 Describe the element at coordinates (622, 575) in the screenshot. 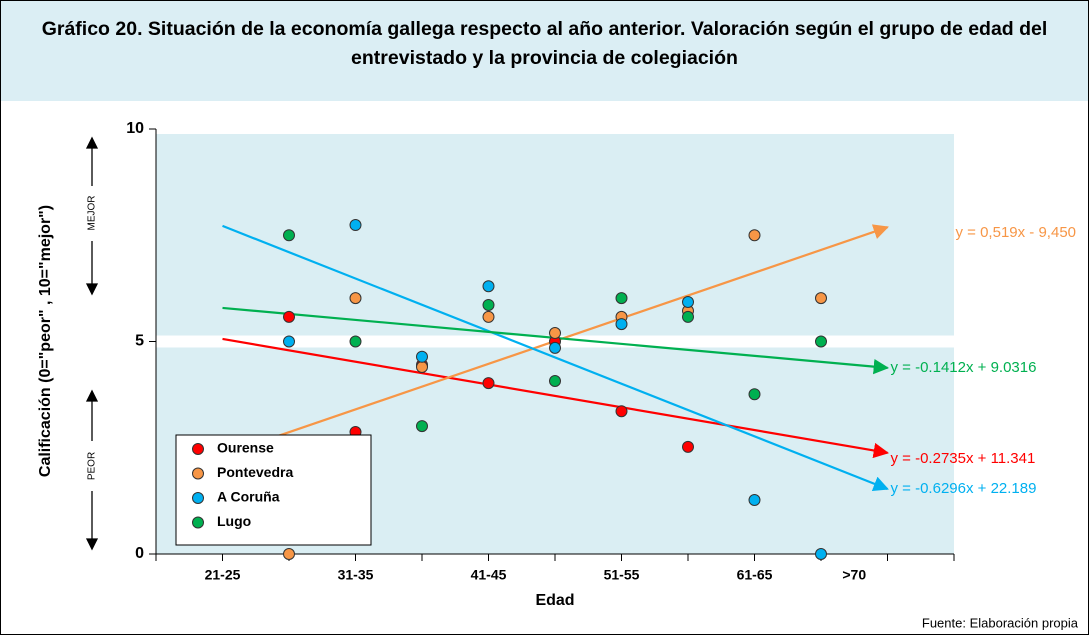

I see `x-tick-label: 51-55` at that location.